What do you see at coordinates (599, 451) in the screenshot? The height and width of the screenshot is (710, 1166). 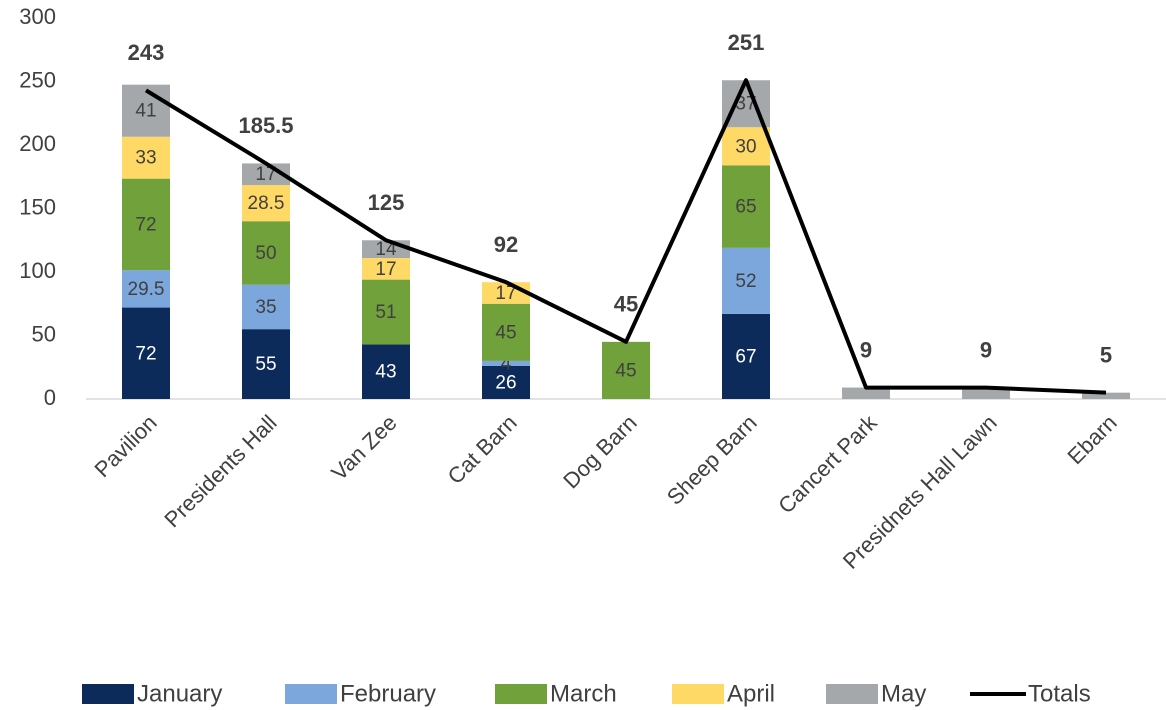 I see `x-tick-label: Dog Barn` at bounding box center [599, 451].